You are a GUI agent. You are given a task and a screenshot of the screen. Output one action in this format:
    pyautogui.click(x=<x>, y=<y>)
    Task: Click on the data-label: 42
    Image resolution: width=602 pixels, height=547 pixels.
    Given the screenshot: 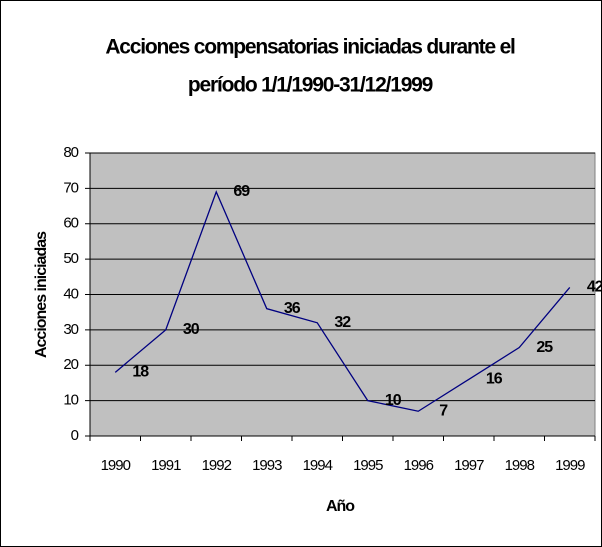 What is the action you would take?
    pyautogui.click(x=594, y=287)
    